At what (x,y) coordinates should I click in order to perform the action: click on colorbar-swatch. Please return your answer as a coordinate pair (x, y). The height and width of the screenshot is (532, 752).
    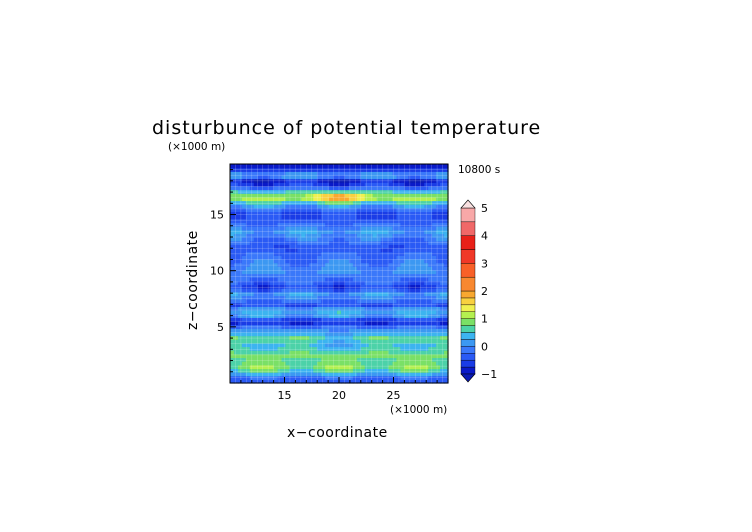
    Looking at the image, I should click on (468, 322).